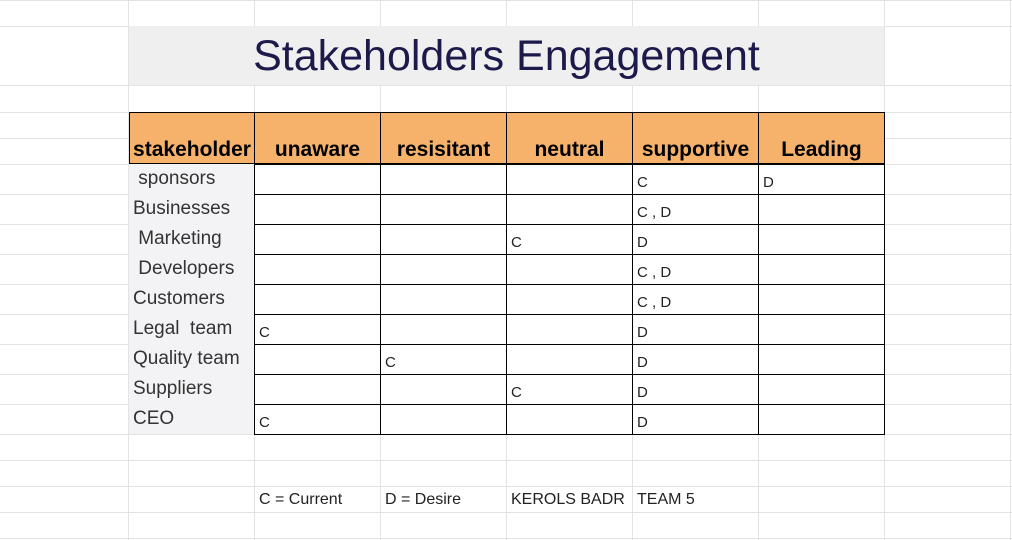 This screenshot has width=1012, height=540. What do you see at coordinates (192, 138) in the screenshot?
I see `header-cell-0: stakeholder` at bounding box center [192, 138].